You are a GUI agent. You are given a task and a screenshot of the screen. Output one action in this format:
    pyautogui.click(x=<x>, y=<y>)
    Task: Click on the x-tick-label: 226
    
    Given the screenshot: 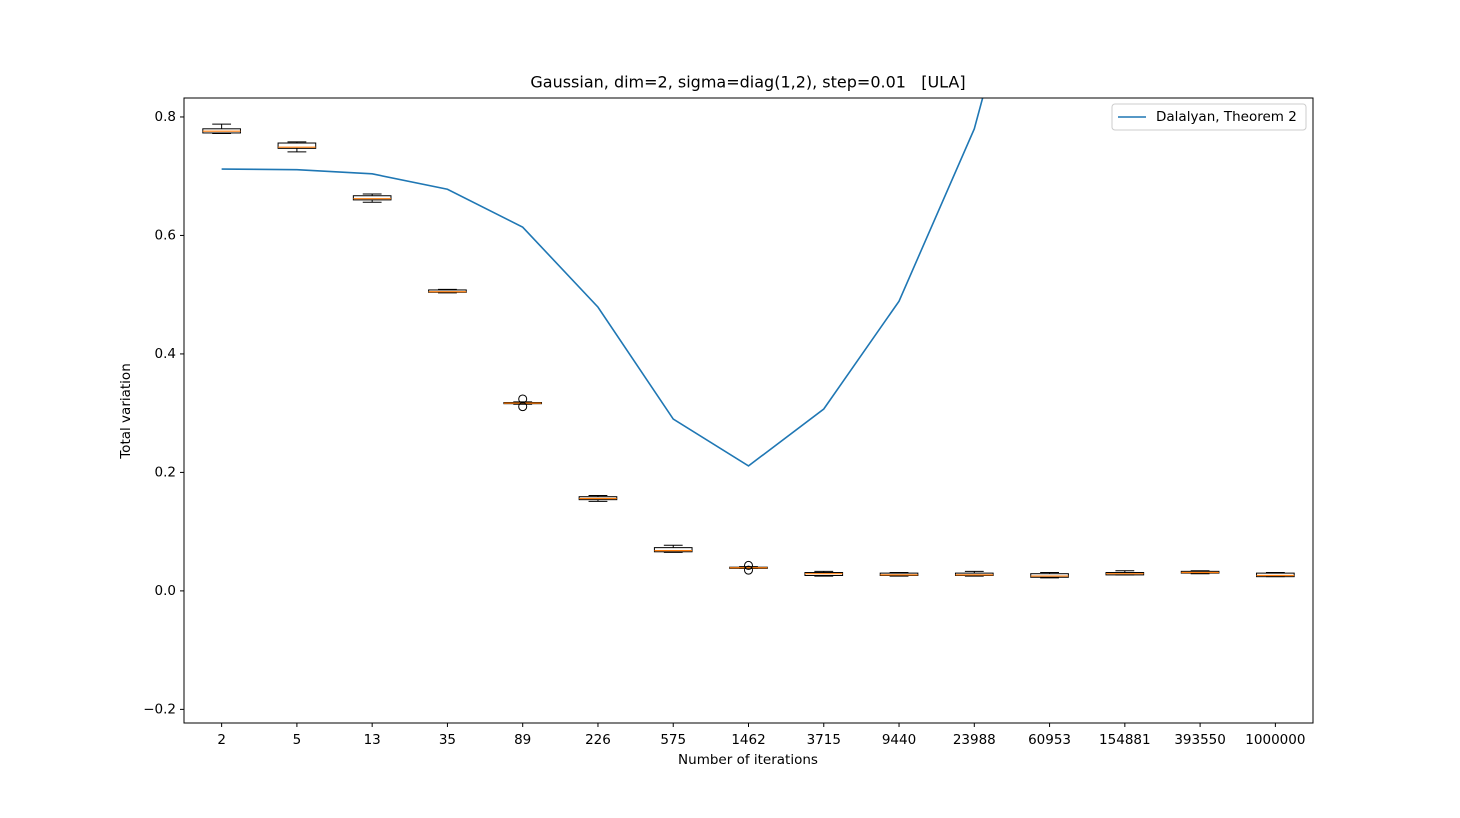 What is the action you would take?
    pyautogui.click(x=598, y=740)
    